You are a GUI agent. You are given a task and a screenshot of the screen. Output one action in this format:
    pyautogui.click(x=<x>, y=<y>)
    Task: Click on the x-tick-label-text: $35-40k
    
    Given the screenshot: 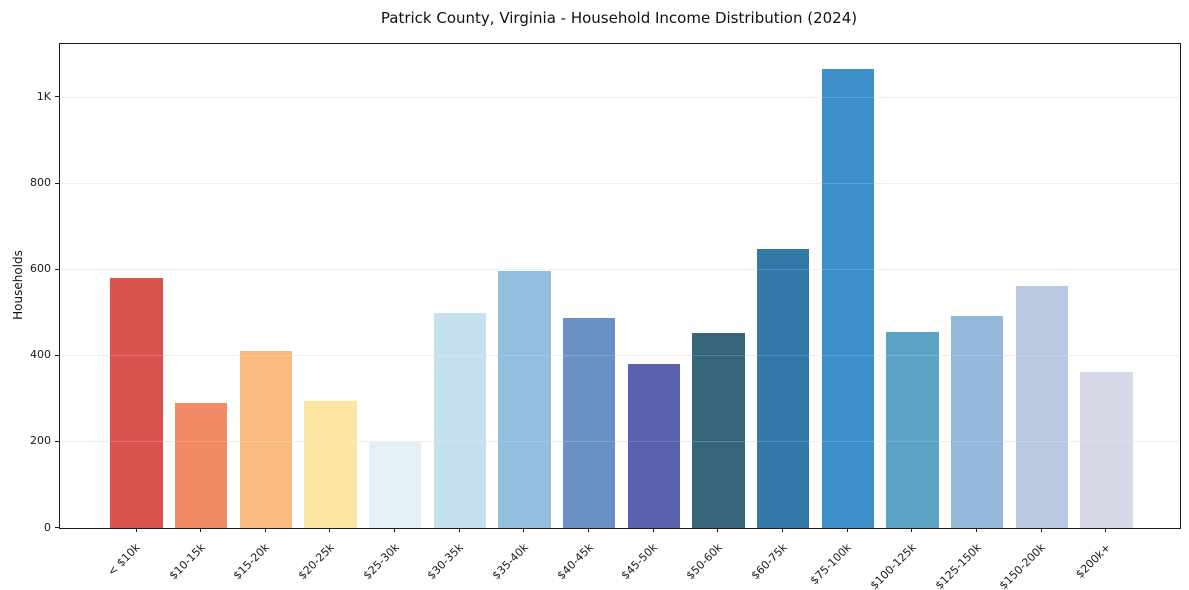 What is the action you would take?
    pyautogui.click(x=510, y=561)
    